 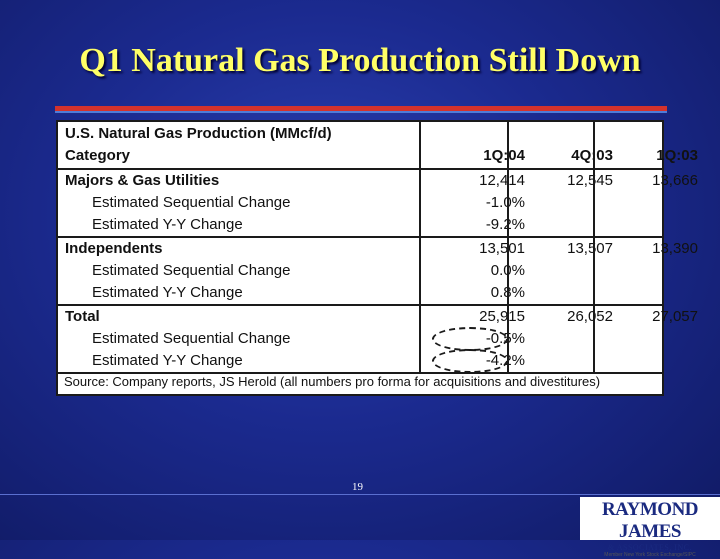 I want to click on value-1q04: 13,501, so click(x=502, y=248).